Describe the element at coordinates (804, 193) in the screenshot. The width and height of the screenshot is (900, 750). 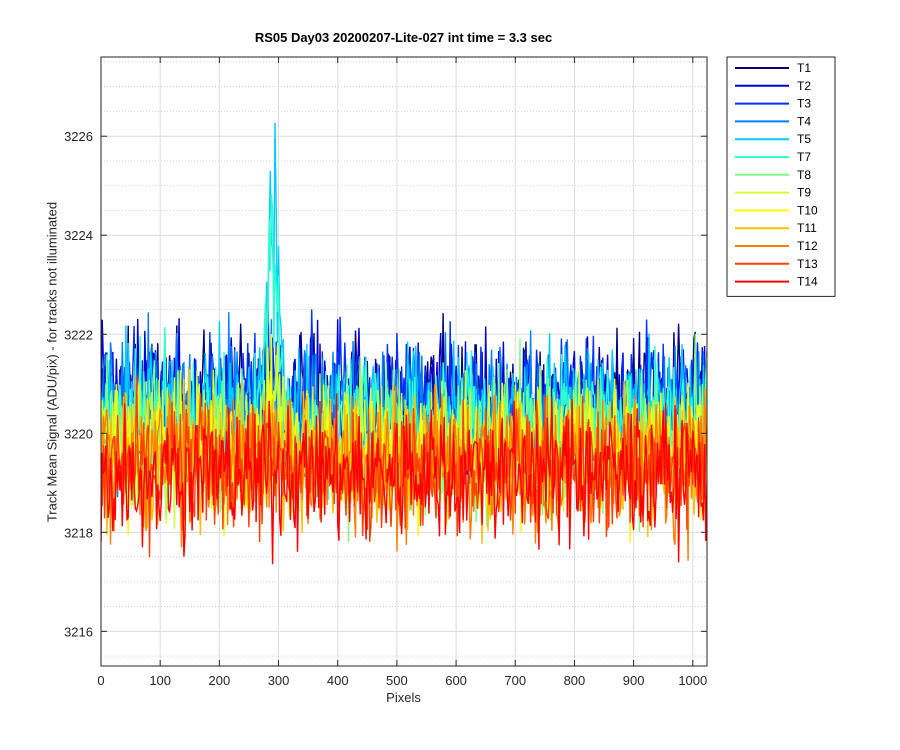
I see `legend-label-t9: T9` at that location.